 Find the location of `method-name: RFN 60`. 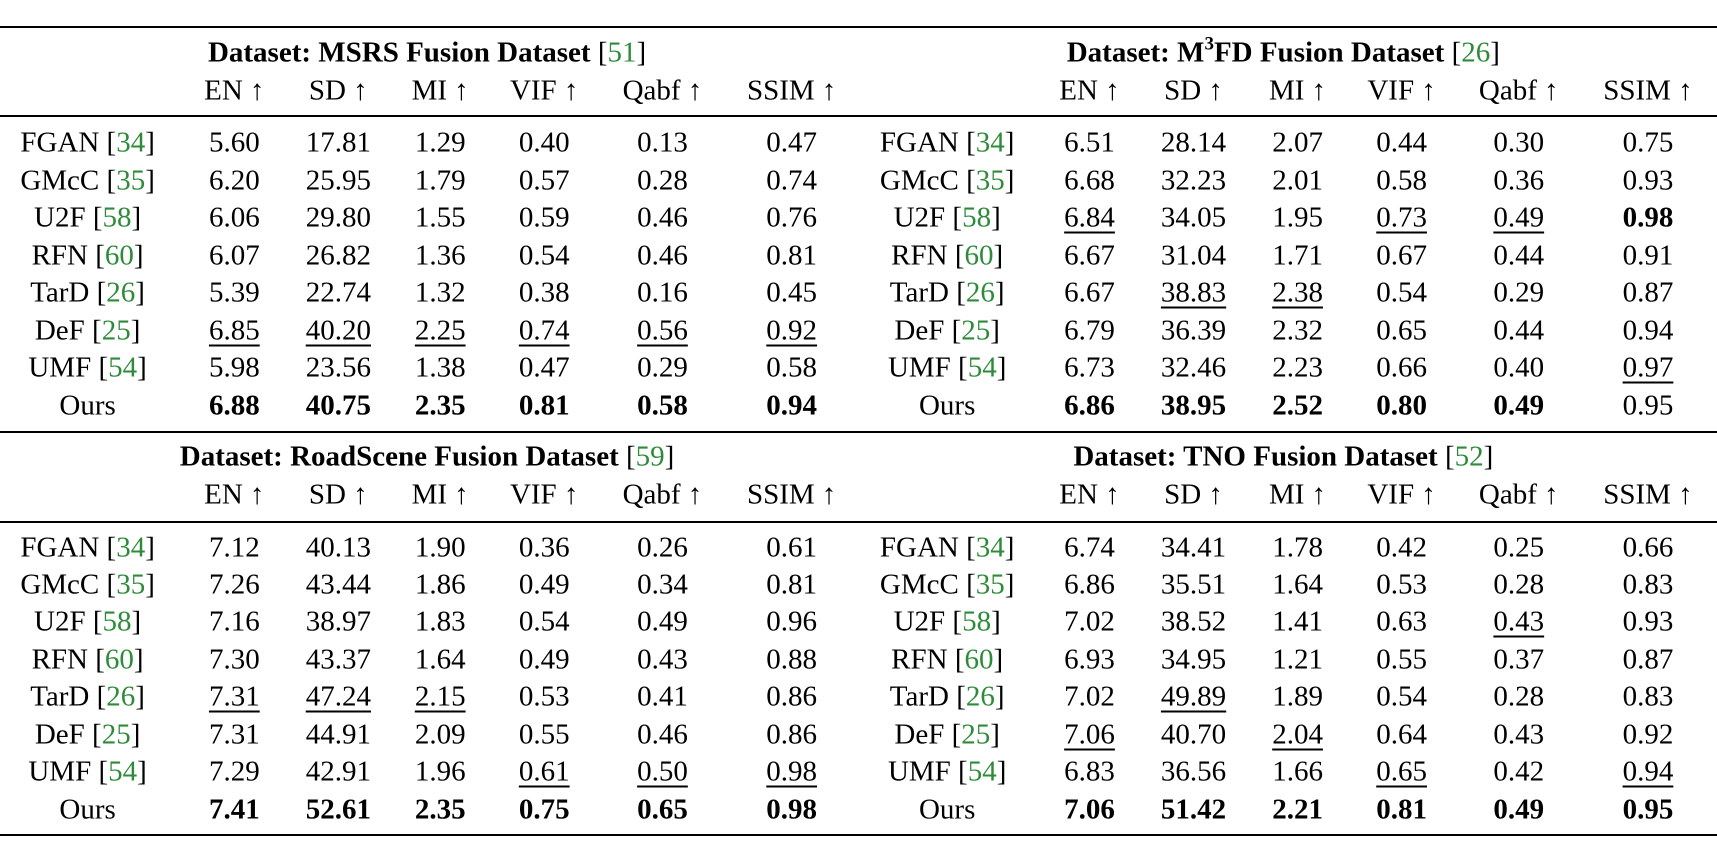

method-name: RFN 60 is located at coordinates (87, 659).